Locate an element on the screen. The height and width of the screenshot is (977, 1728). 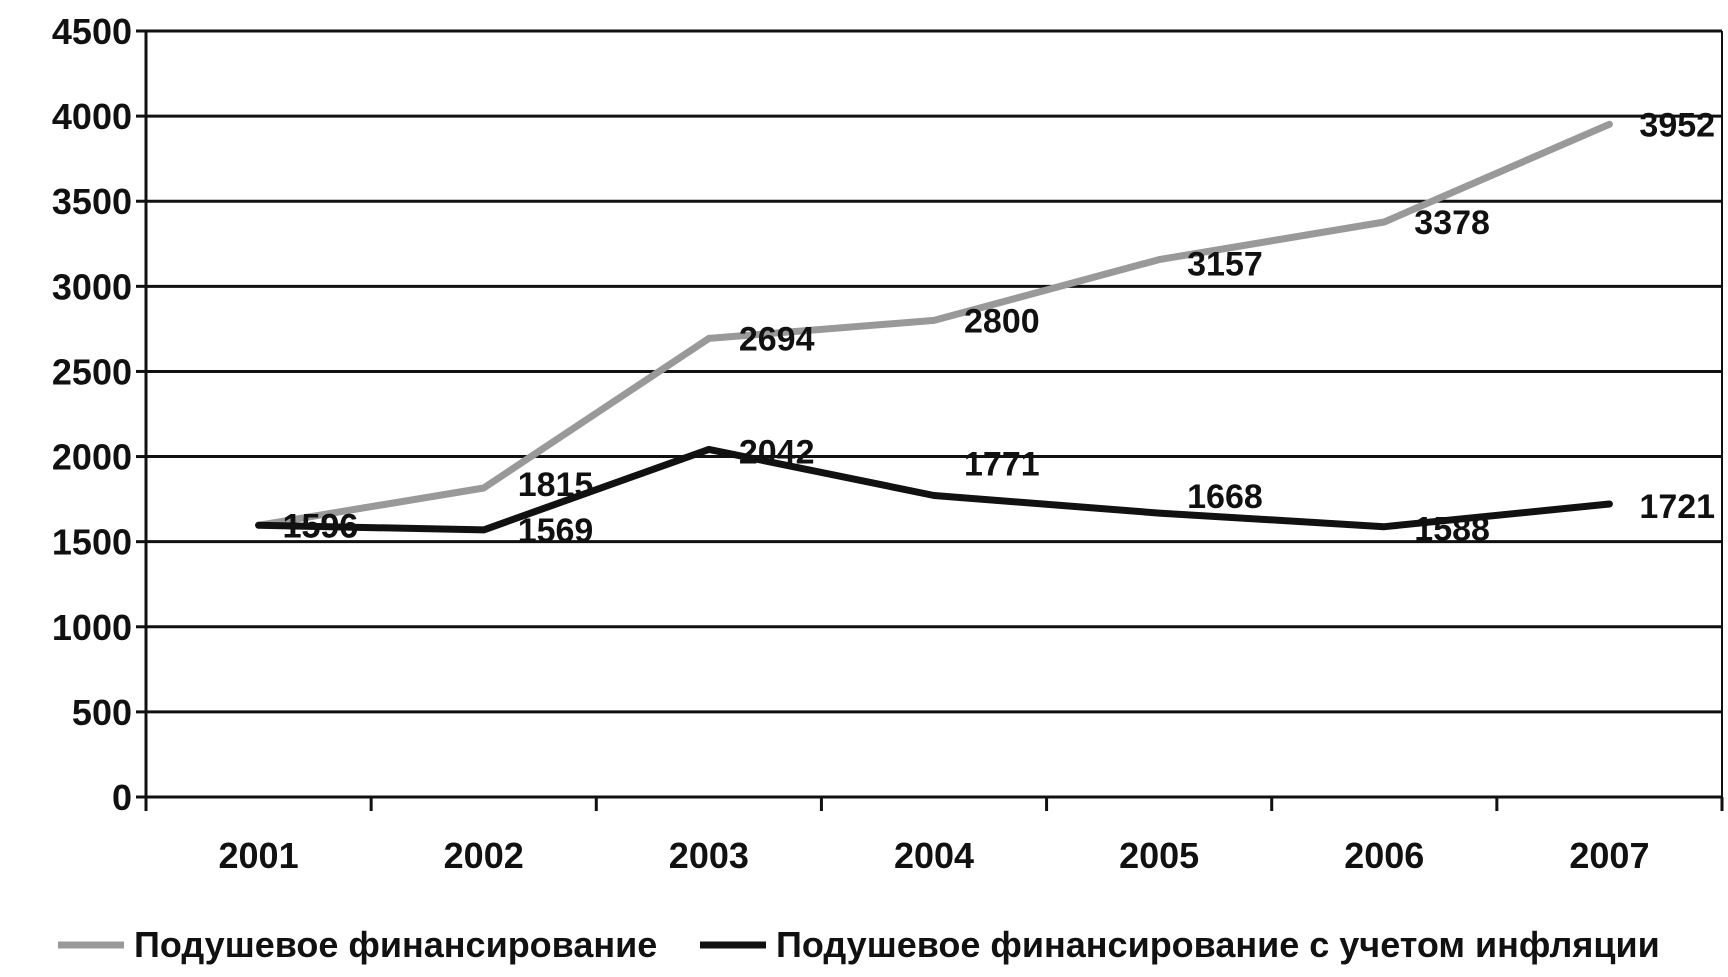
data-label: 2042 is located at coordinates (777, 452).